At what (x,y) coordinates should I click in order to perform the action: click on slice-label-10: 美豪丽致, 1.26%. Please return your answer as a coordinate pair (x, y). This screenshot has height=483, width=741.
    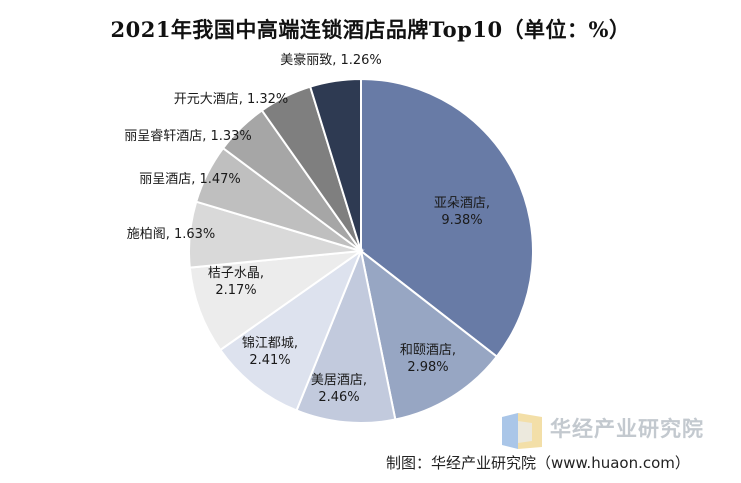
    Looking at the image, I should click on (331, 60).